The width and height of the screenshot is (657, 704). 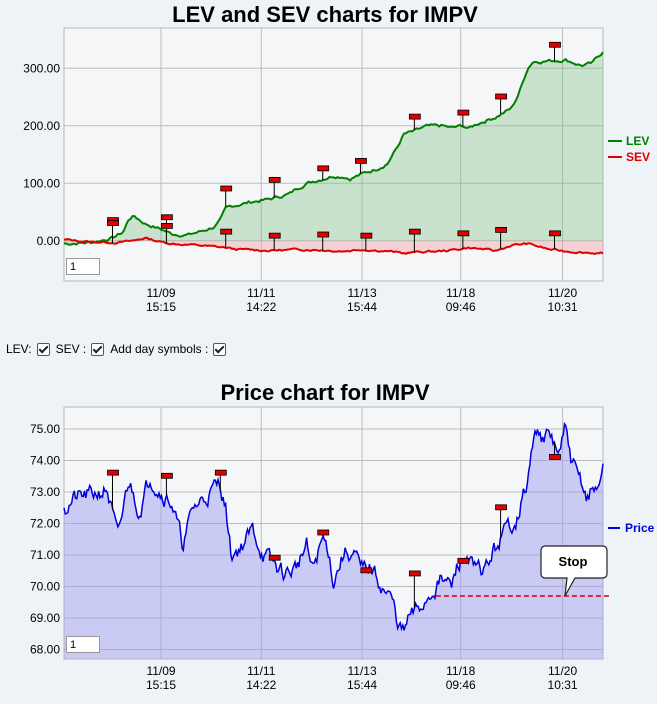 I want to click on sev-area, so click(x=333, y=245).